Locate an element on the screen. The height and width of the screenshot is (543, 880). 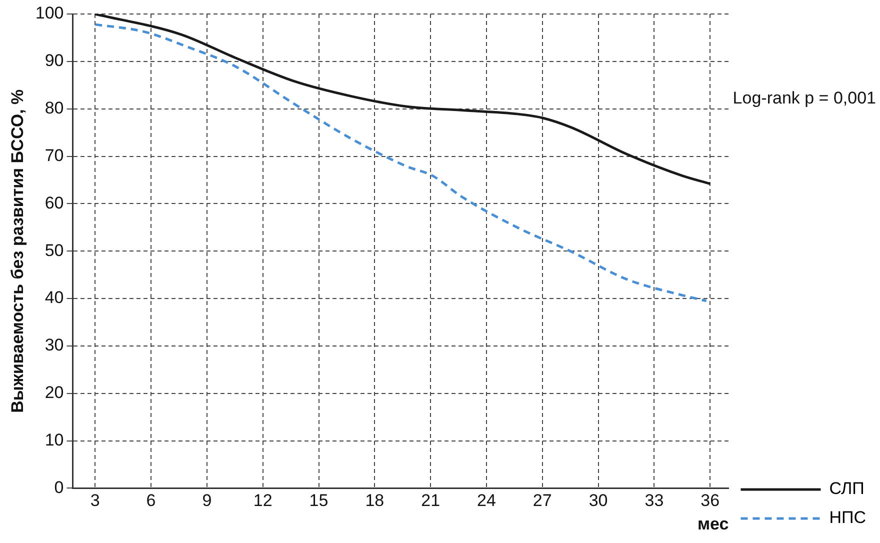
y-tick-label: 70 is located at coordinates (54, 155).